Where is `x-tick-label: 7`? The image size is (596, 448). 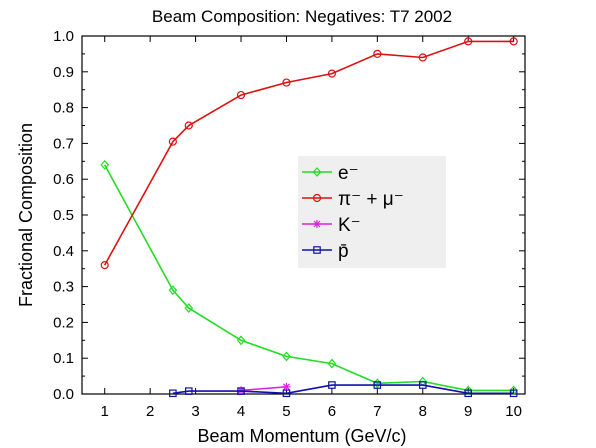 x-tick-label: 7 is located at coordinates (377, 411).